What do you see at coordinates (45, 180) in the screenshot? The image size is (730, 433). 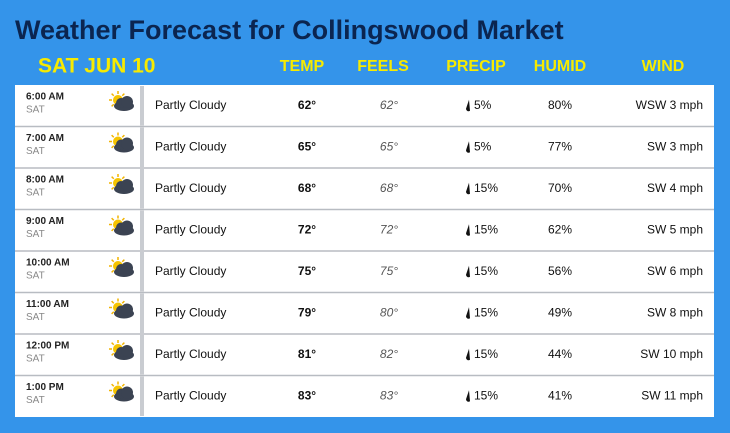 I see `time: 8:00 AM` at bounding box center [45, 180].